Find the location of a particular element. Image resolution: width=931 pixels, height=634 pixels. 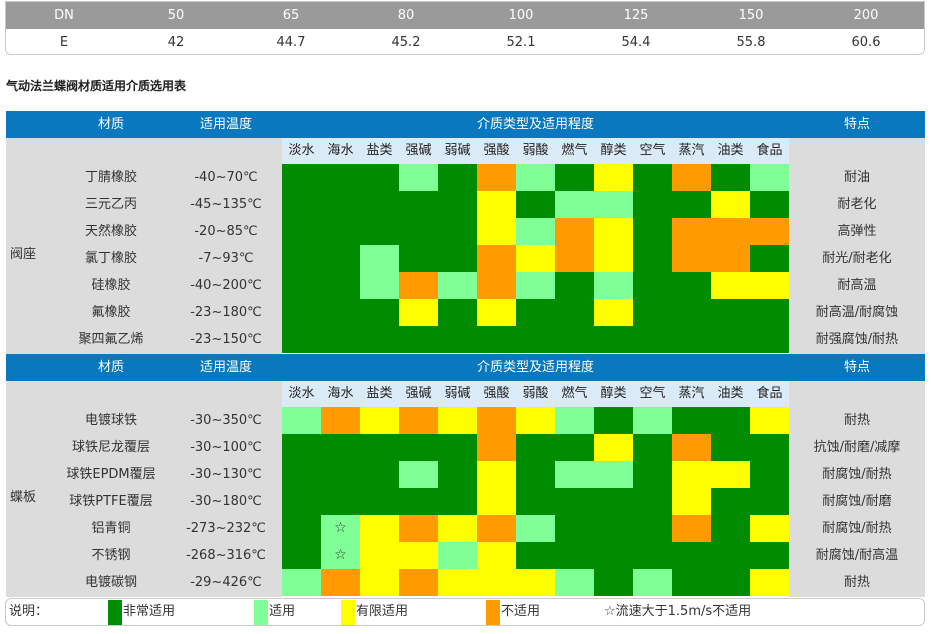

media-header-row: 淡水 海水 盐类 强碱 弱碱 强酸 弱酸 燃气 醇类 空气 蒸汽 油类 食品 is located at coordinates (535, 151).